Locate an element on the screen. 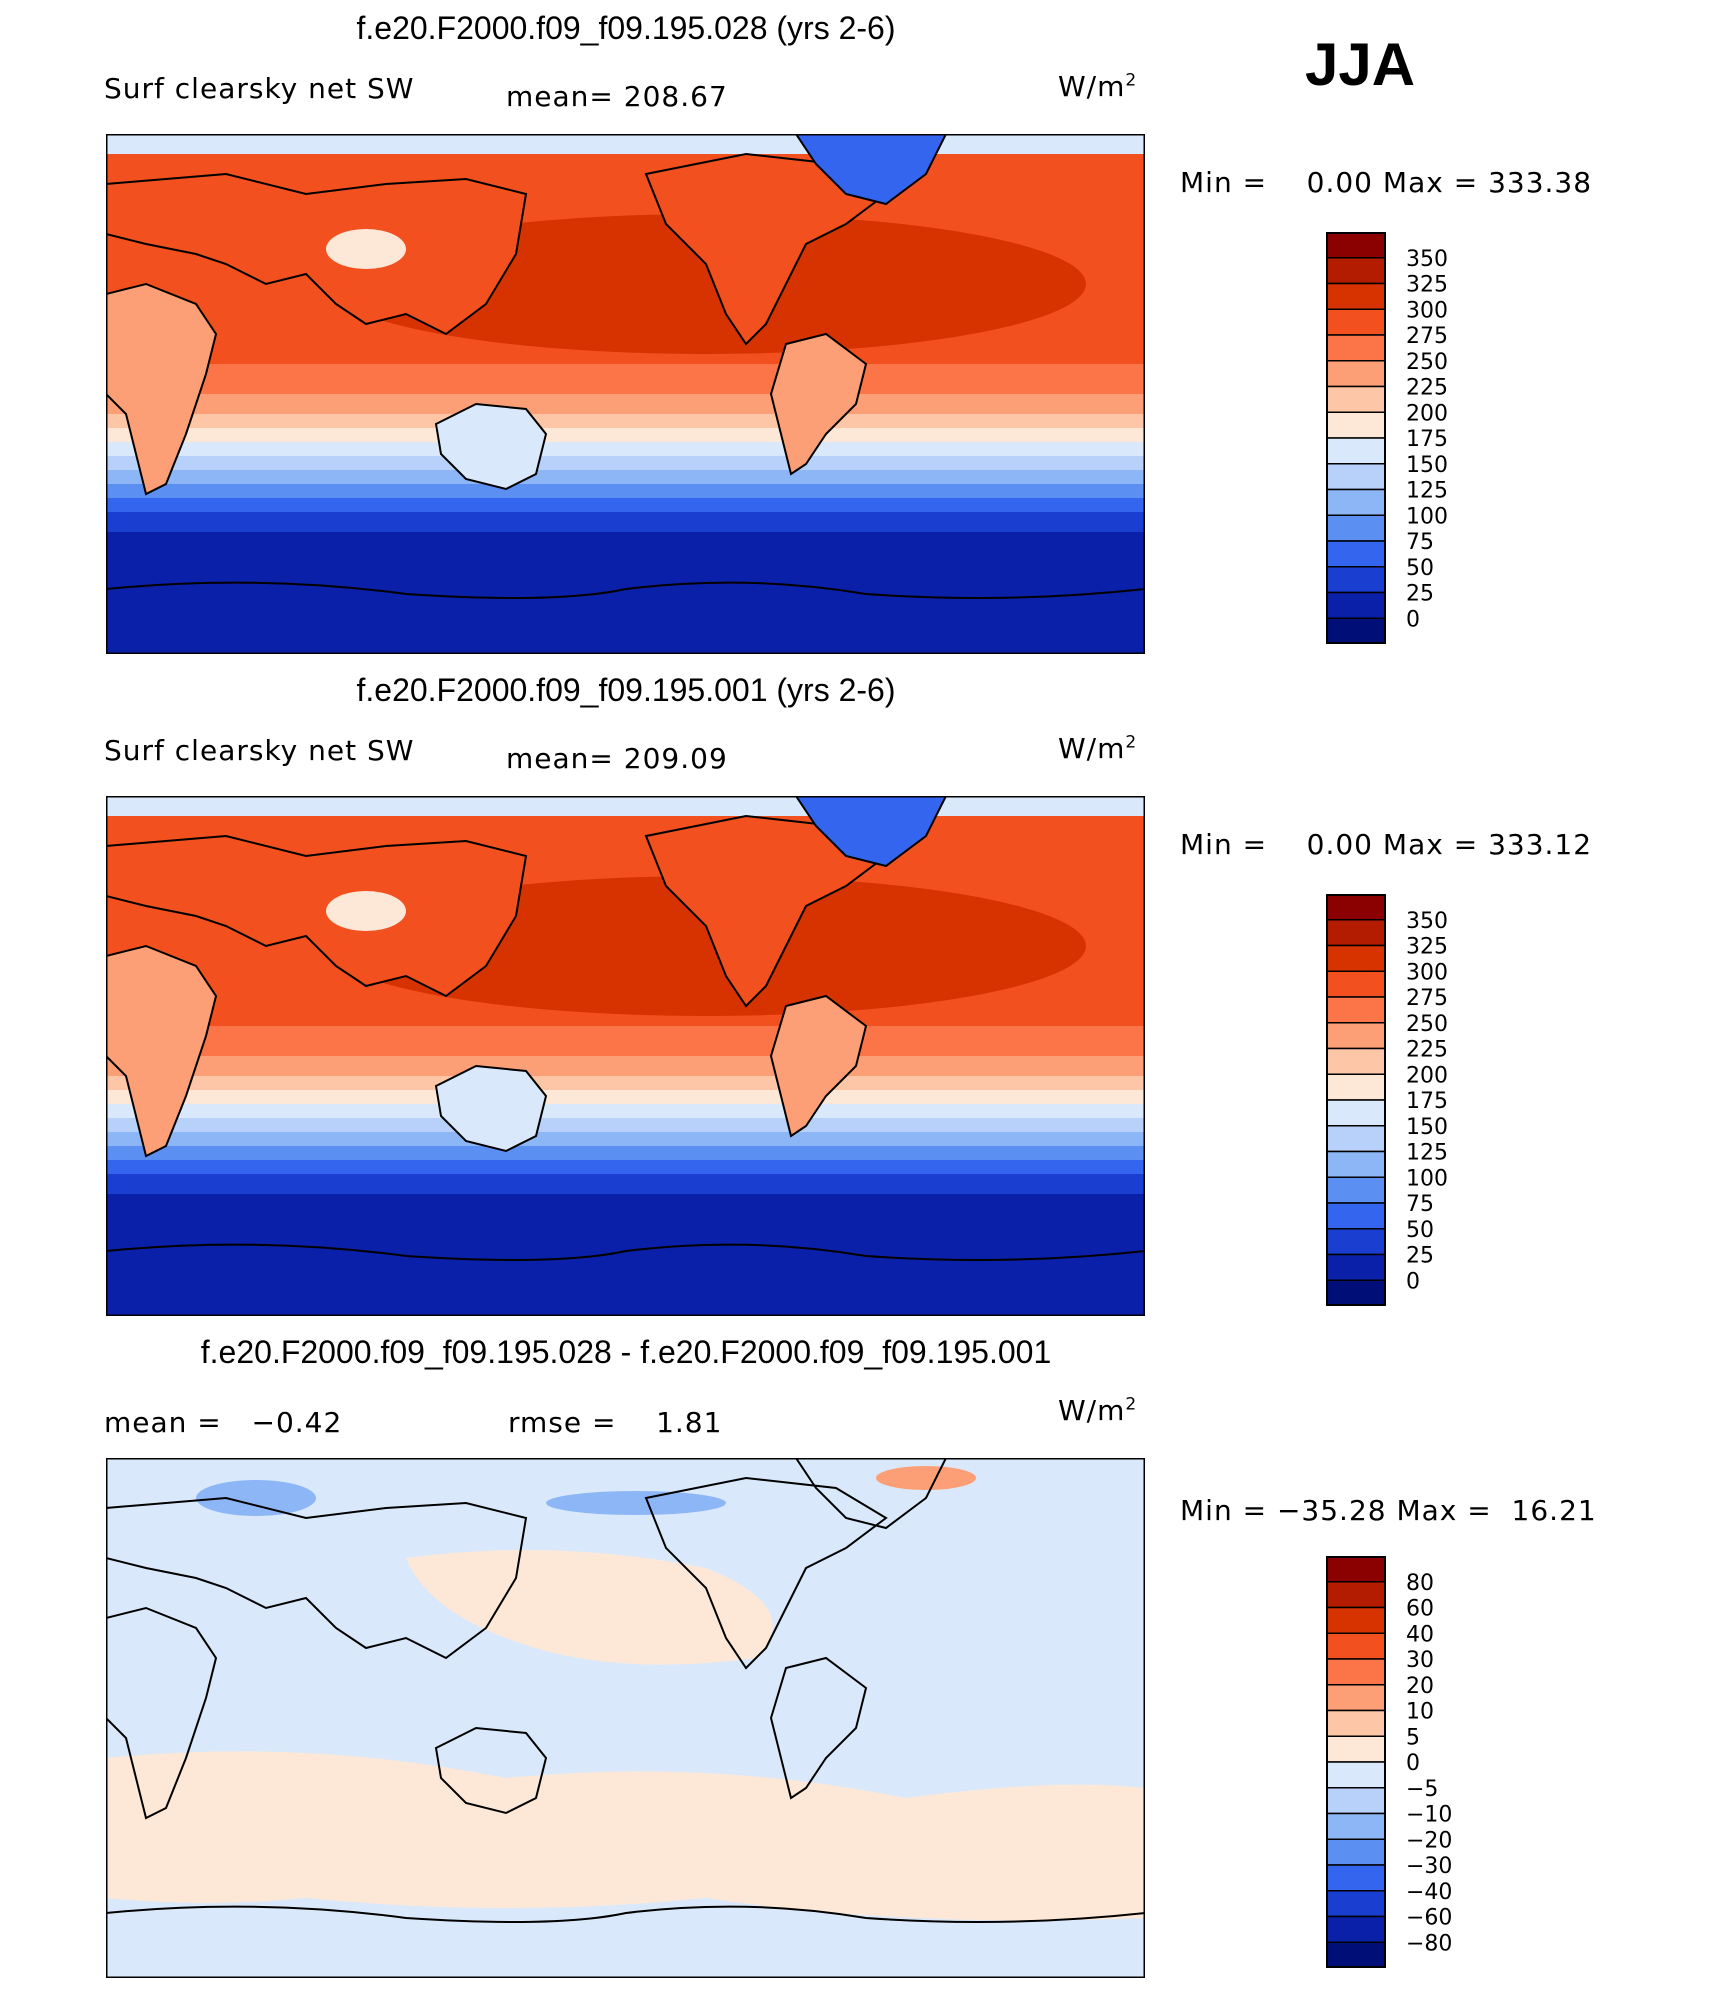 This screenshot has width=1710, height=1990. colorbar-tick-label: −40 is located at coordinates (1429, 1892).